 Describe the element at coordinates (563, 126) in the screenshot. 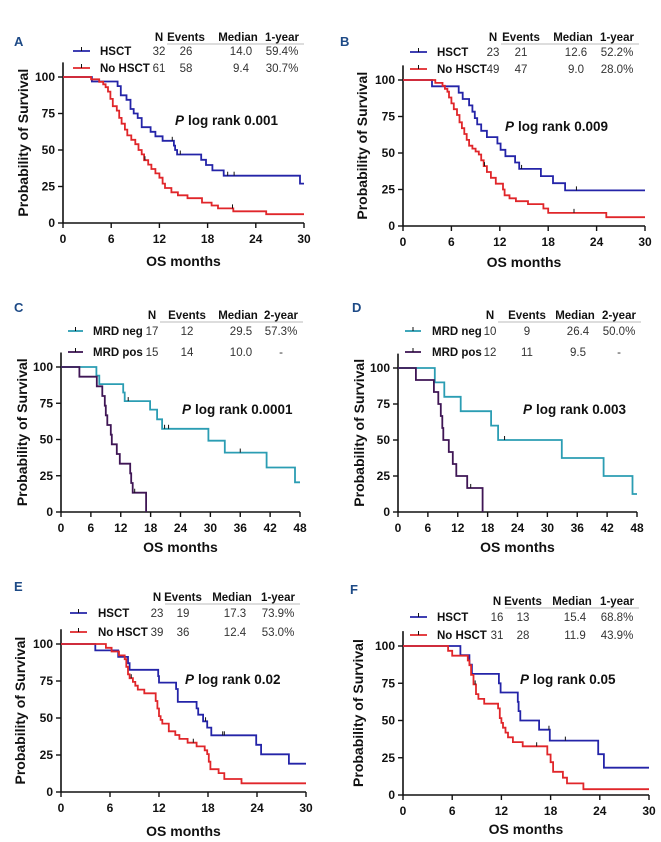

I see `p-value: log rank 0.009` at that location.